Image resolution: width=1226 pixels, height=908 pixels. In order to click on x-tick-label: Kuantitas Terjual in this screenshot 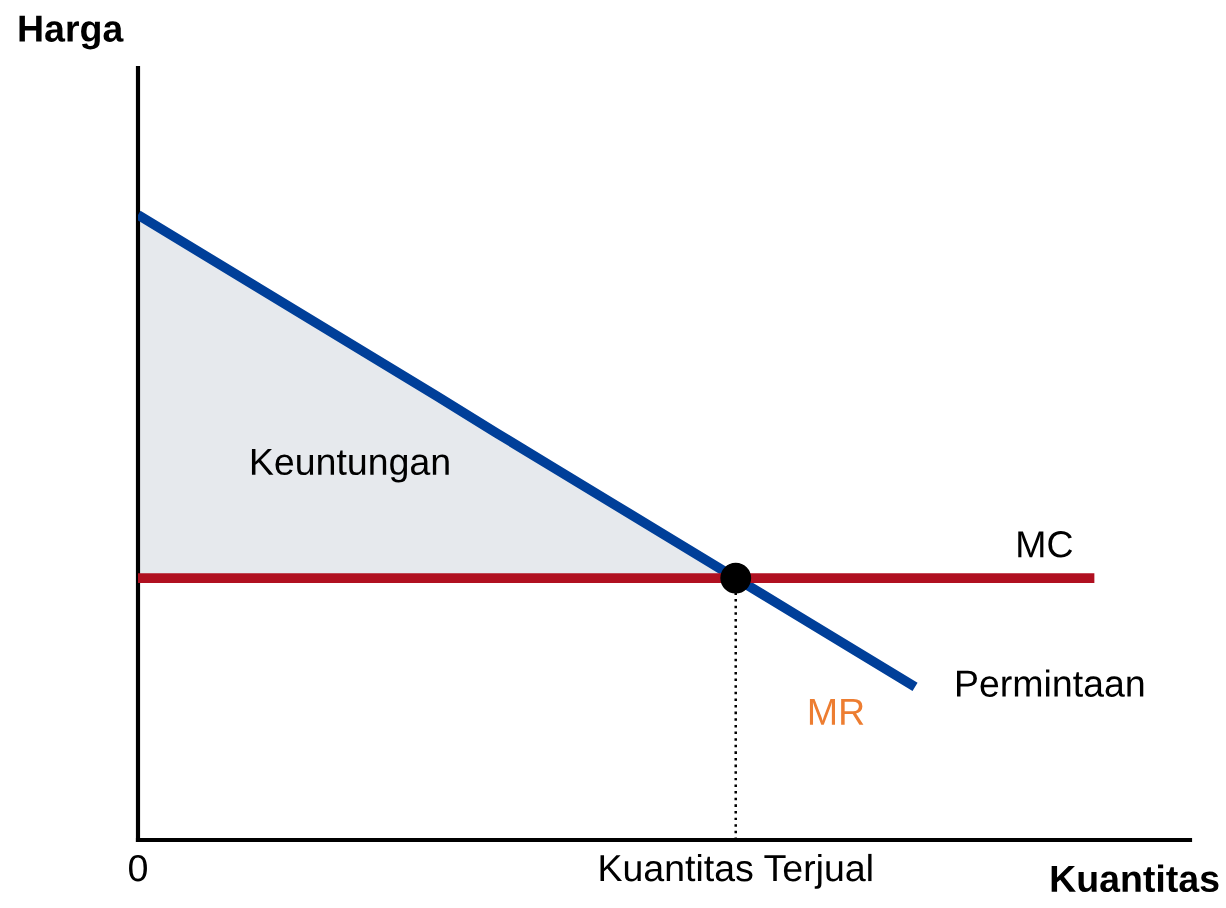, I will do `click(736, 871)`.